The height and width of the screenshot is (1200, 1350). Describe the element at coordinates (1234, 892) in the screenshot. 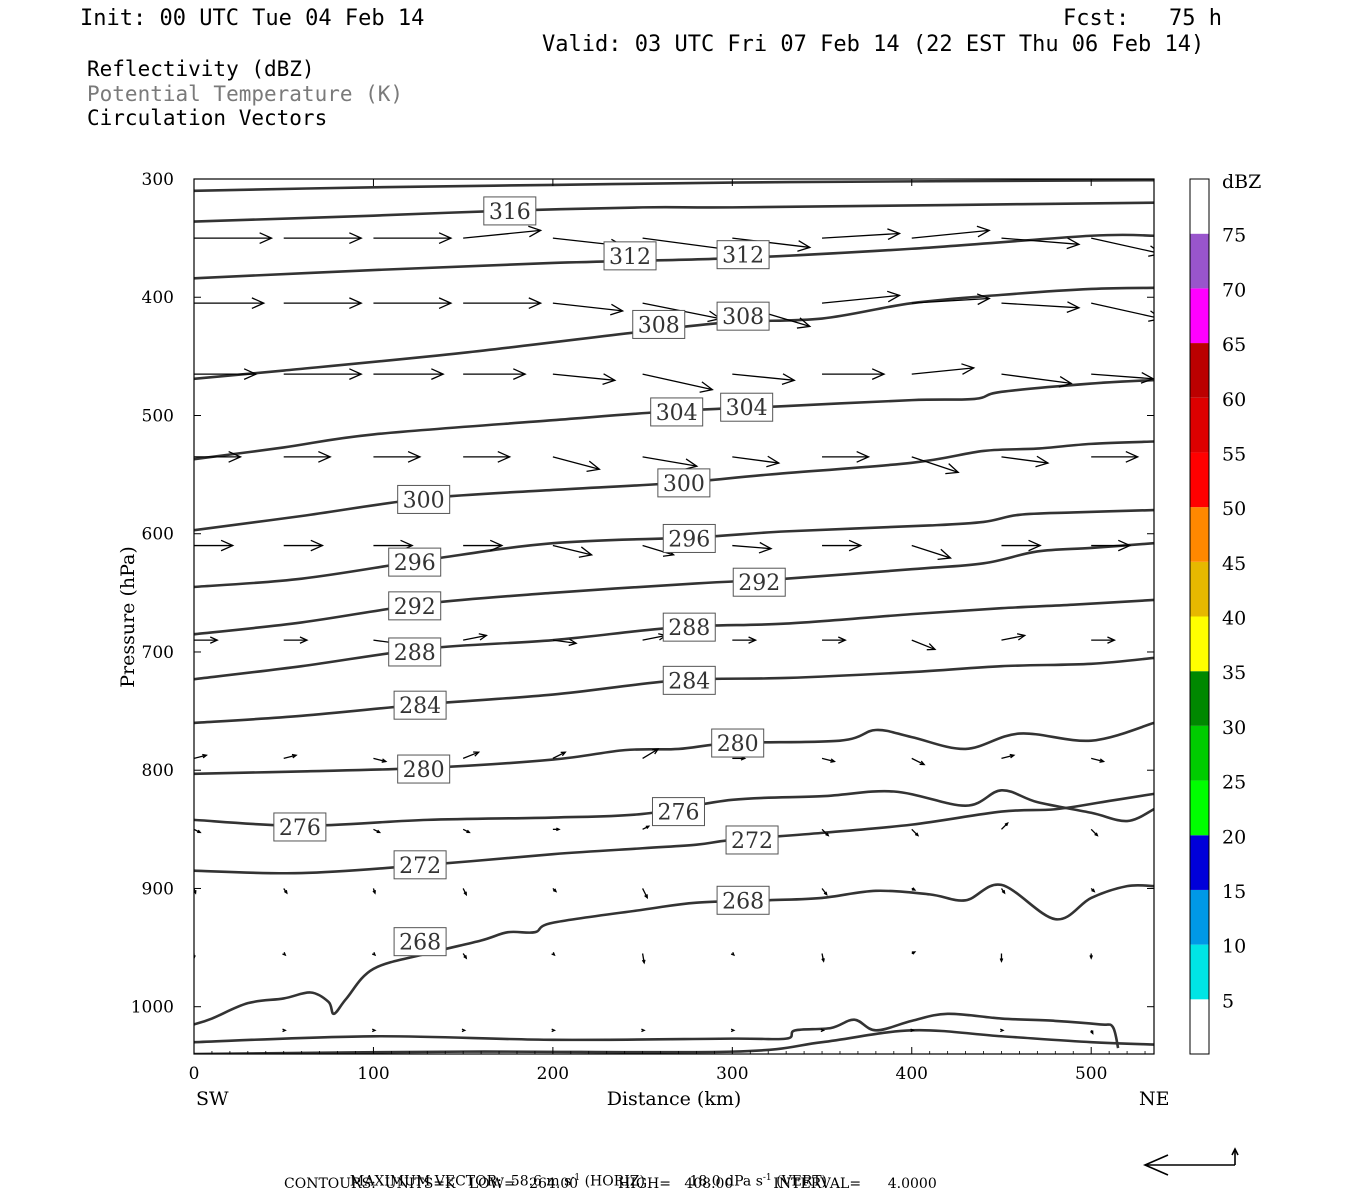

I see `colorbar-label: 15` at that location.